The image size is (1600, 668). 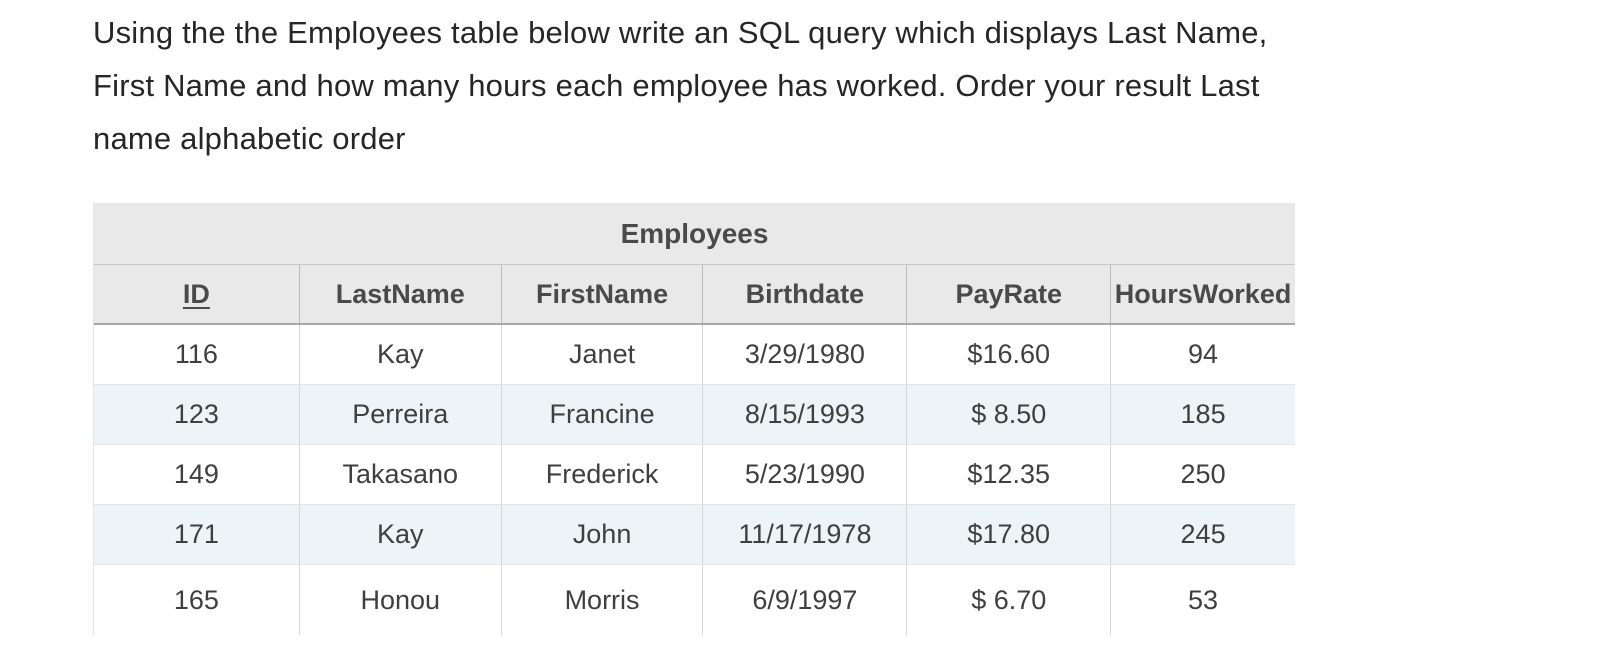 I want to click on table-cell: John, so click(x=601, y=534).